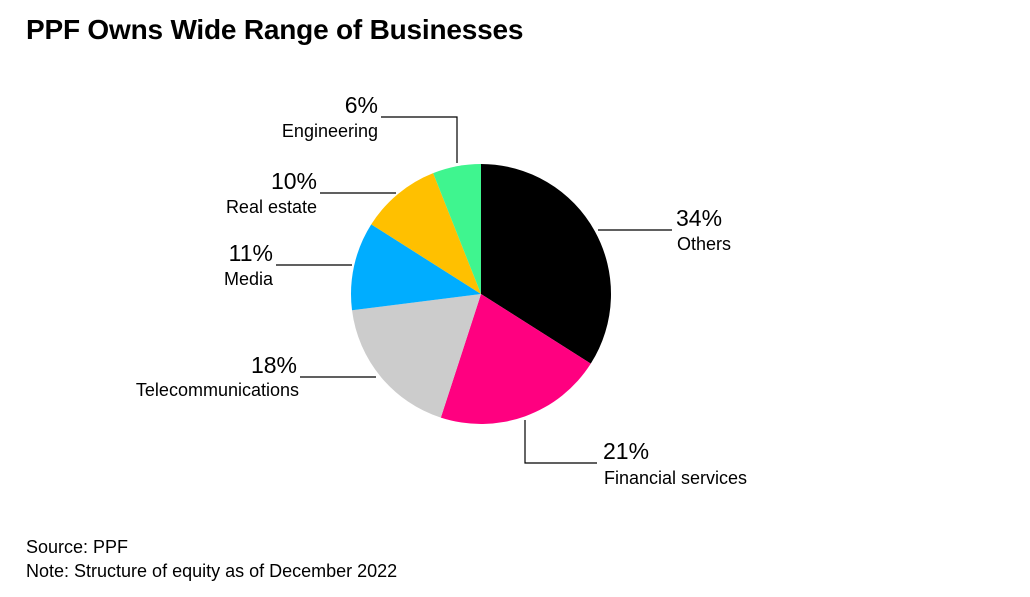  Describe the element at coordinates (704, 244) in the screenshot. I see `category-label-others: Others` at that location.